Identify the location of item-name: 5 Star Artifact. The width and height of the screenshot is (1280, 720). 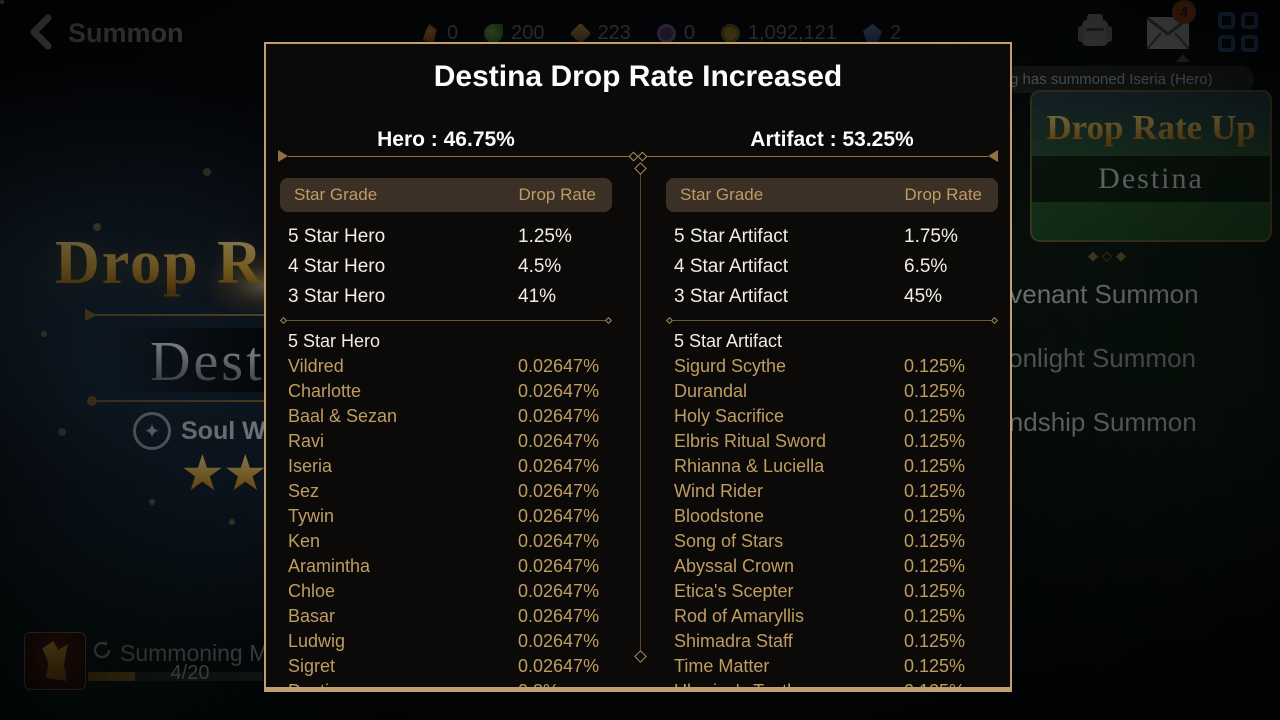
(731, 236).